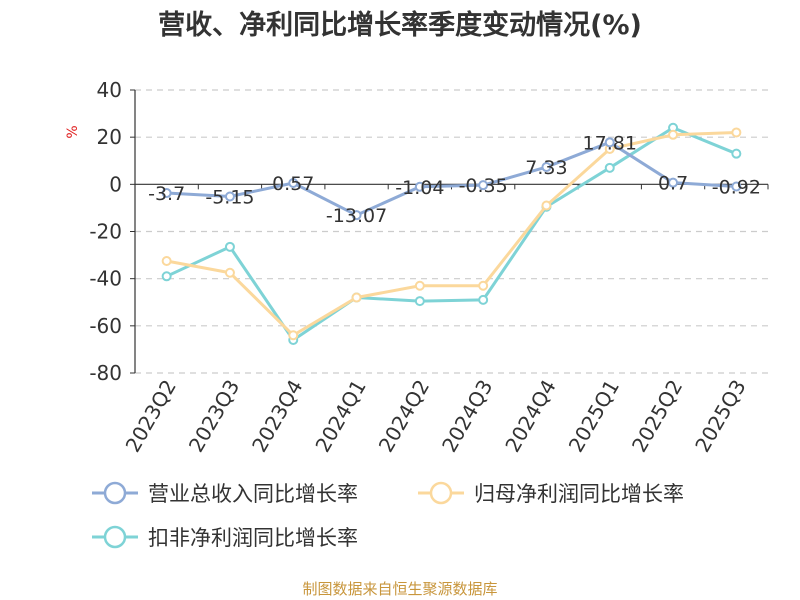 This screenshot has height=600, width=800. I want to click on y-tick-label: -20, so click(105, 232).